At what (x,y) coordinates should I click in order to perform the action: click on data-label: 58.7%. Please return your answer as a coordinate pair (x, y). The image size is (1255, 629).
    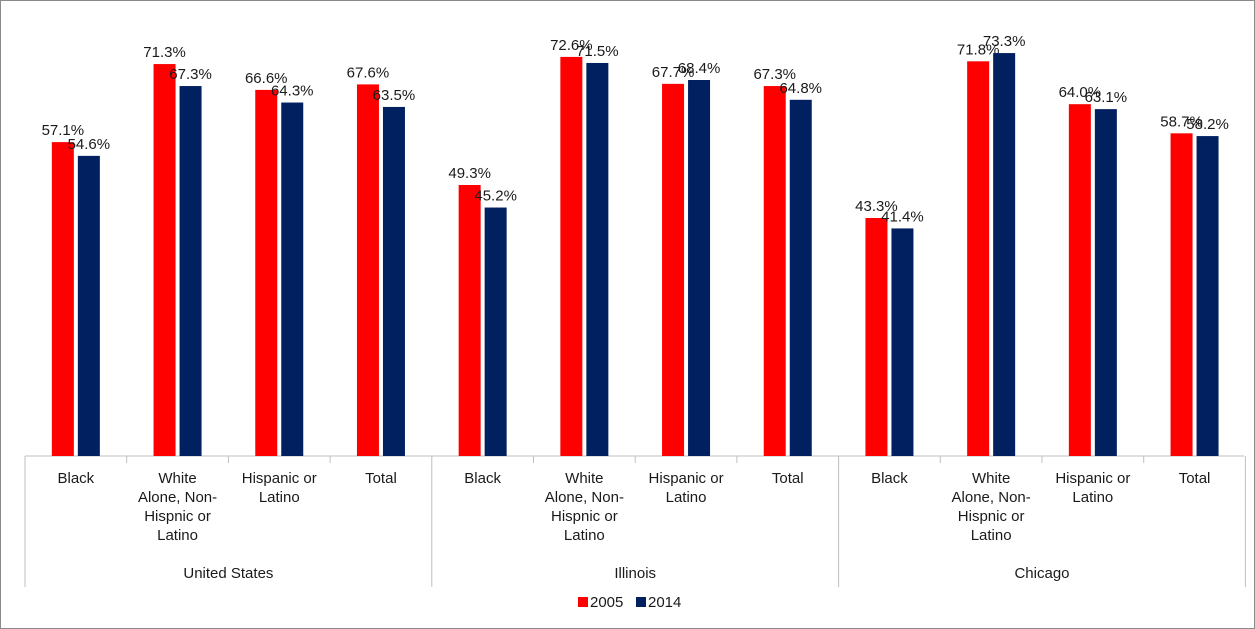
    Looking at the image, I should click on (1181, 121).